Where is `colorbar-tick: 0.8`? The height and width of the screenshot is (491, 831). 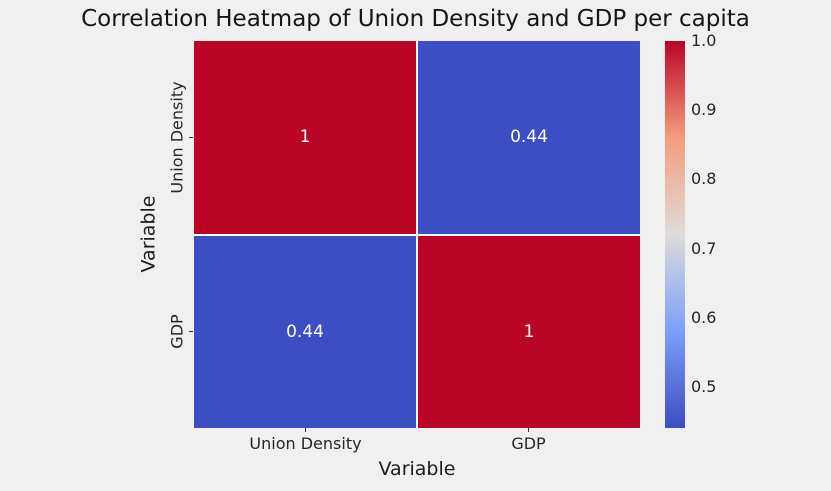
colorbar-tick: 0.8 is located at coordinates (704, 178).